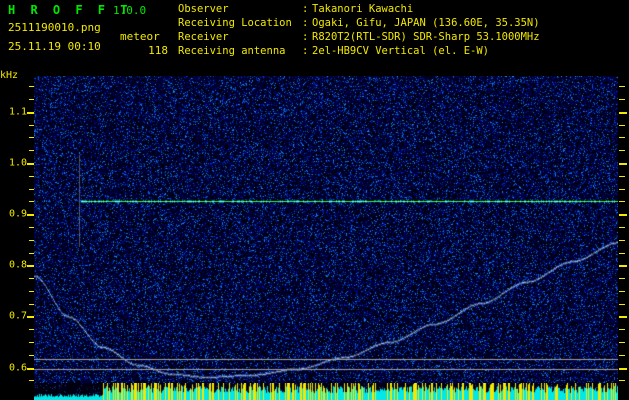 The image size is (629, 400). Describe the element at coordinates (17, 214) in the screenshot. I see `y-tick-label: 0.9` at that location.